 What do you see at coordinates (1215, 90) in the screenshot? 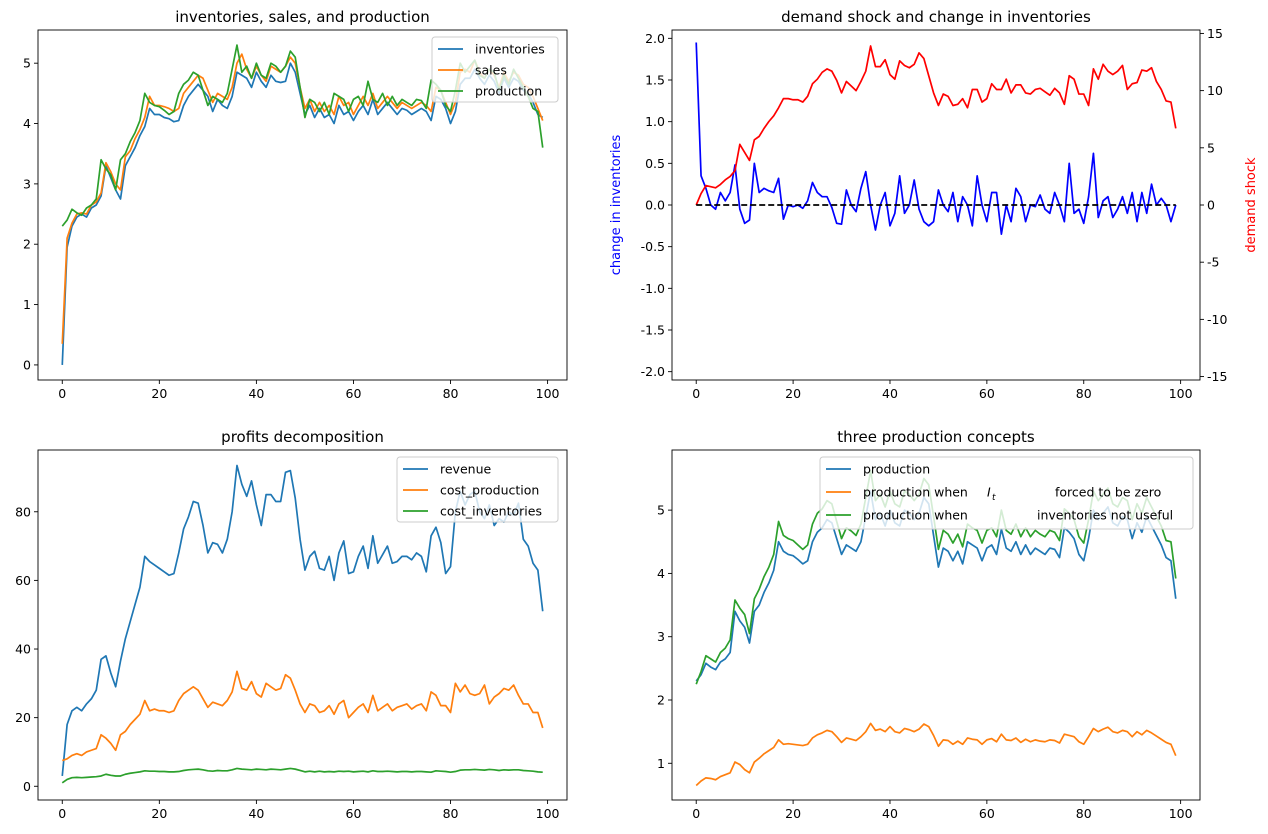
I see `y-right-tick-label: 10` at bounding box center [1215, 90].